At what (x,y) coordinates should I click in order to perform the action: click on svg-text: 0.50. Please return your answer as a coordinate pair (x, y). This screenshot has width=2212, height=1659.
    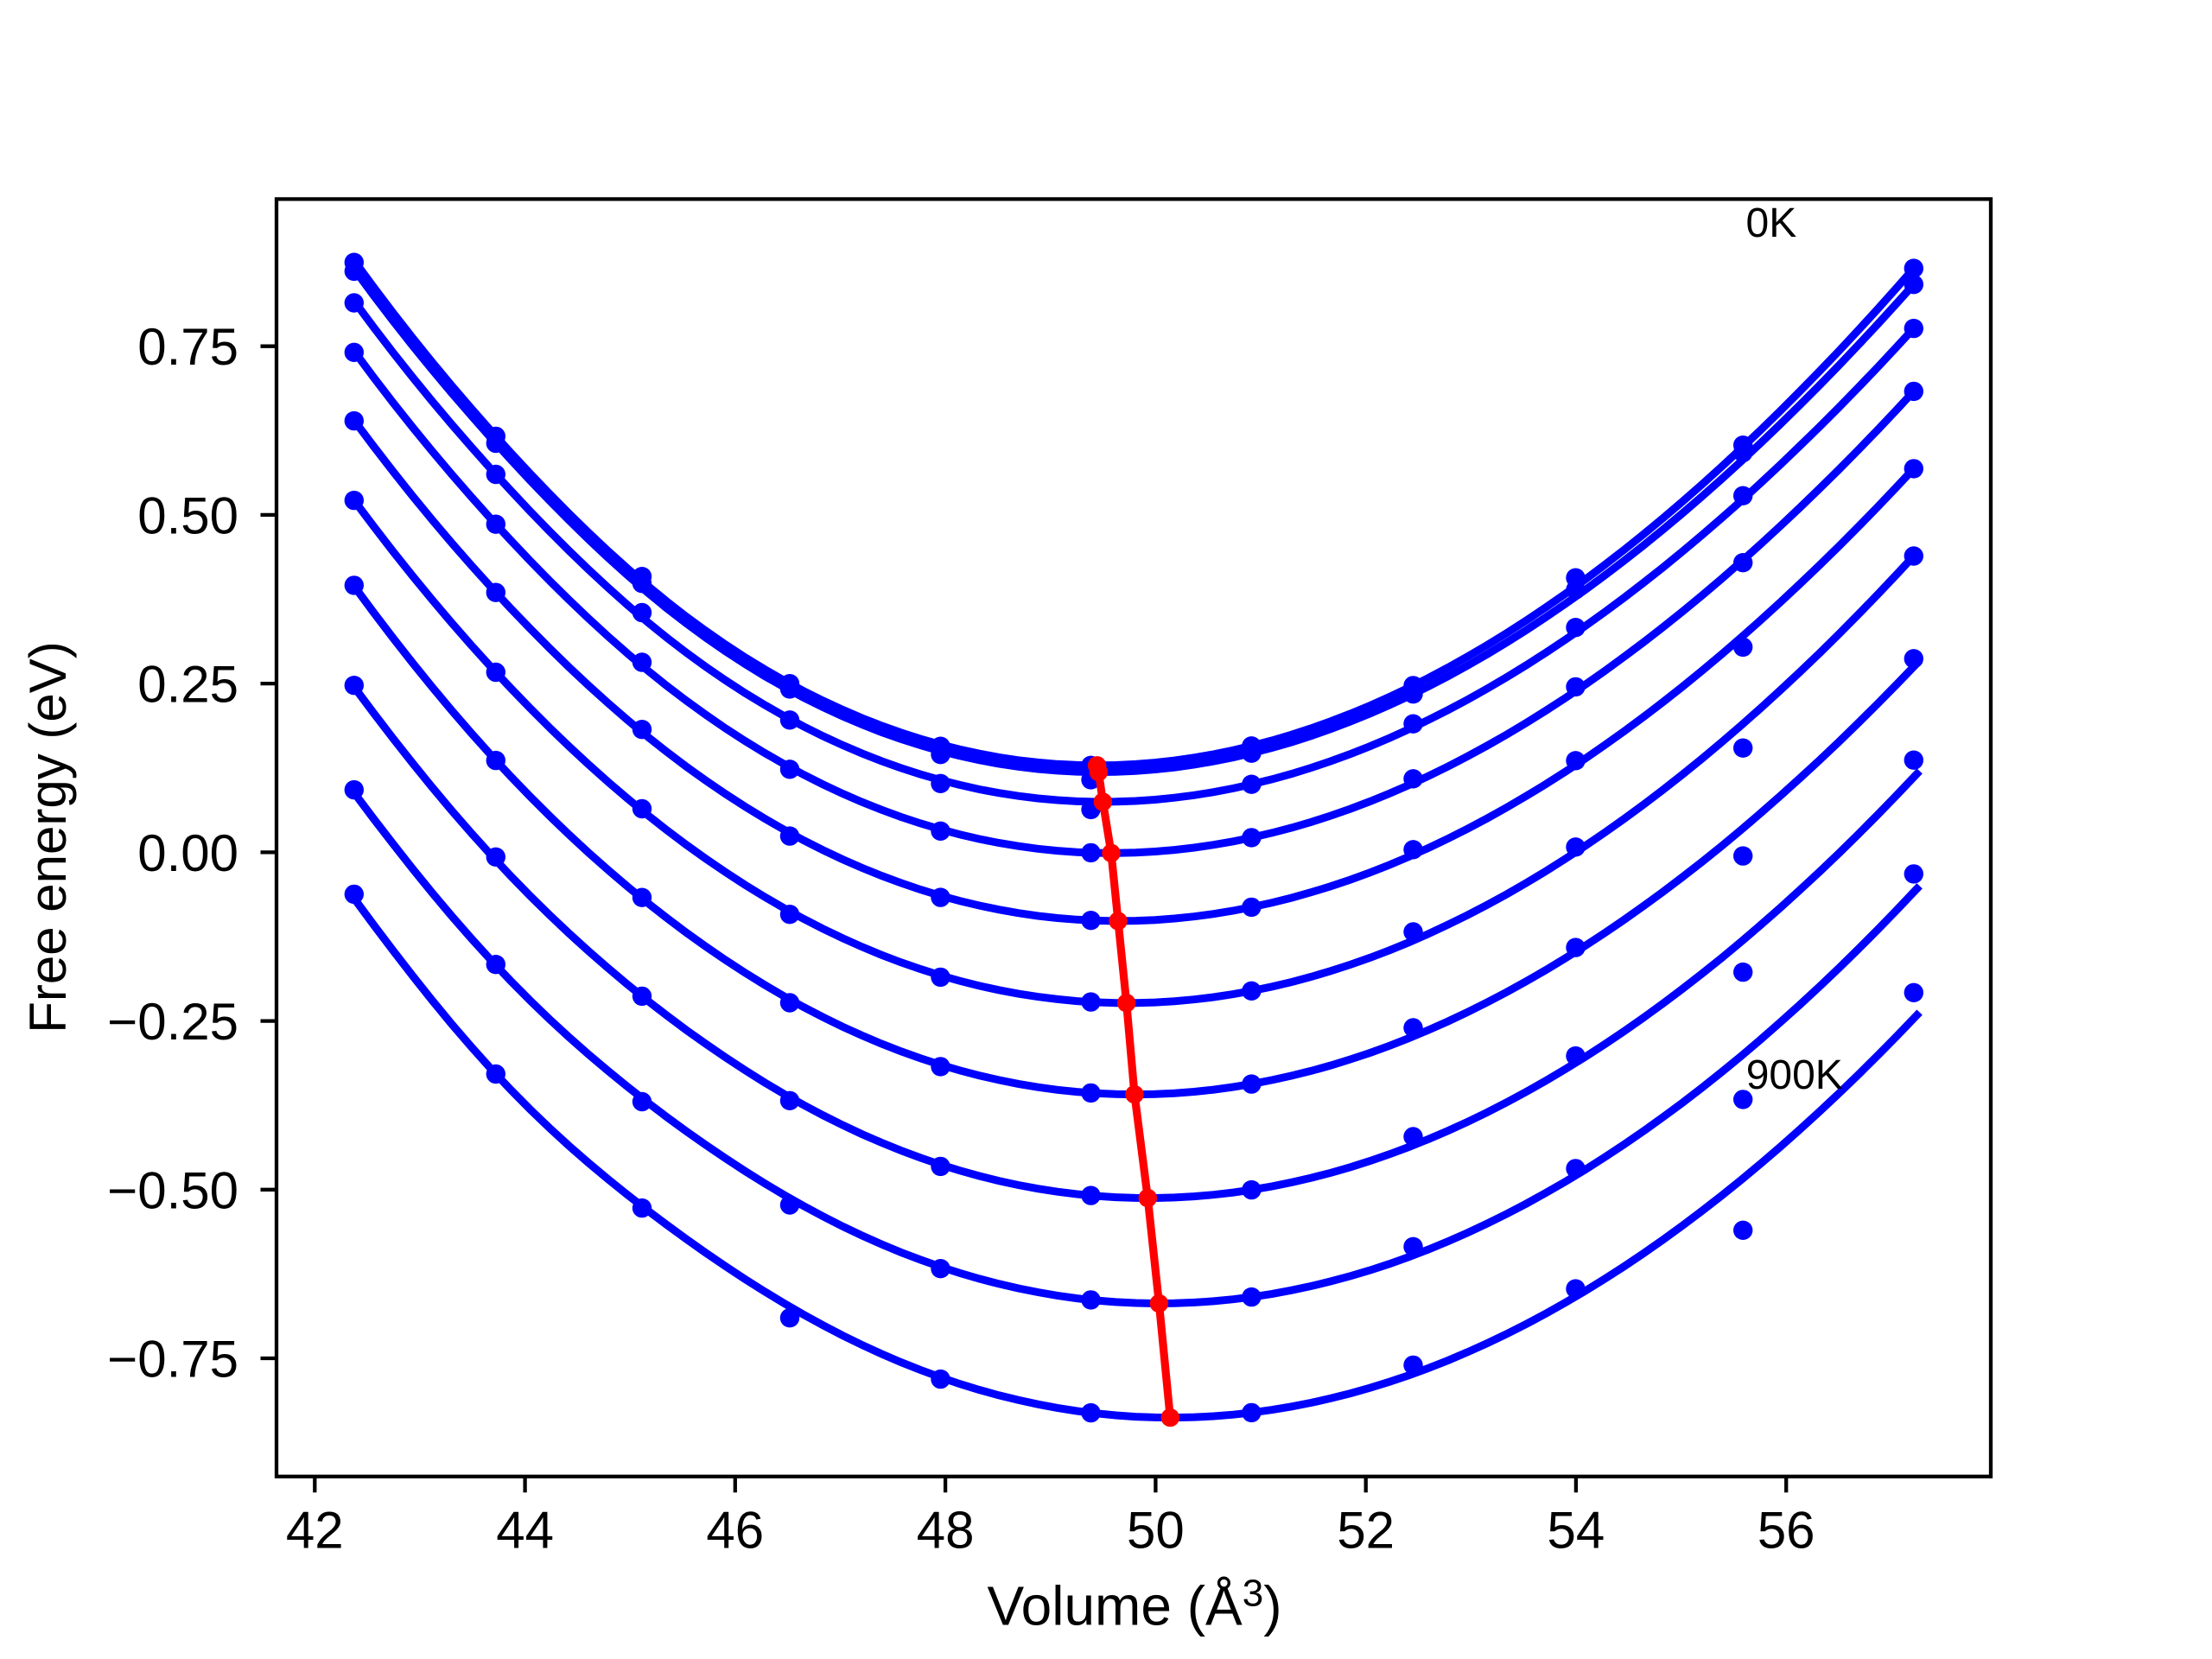
    Looking at the image, I should click on (187, 515).